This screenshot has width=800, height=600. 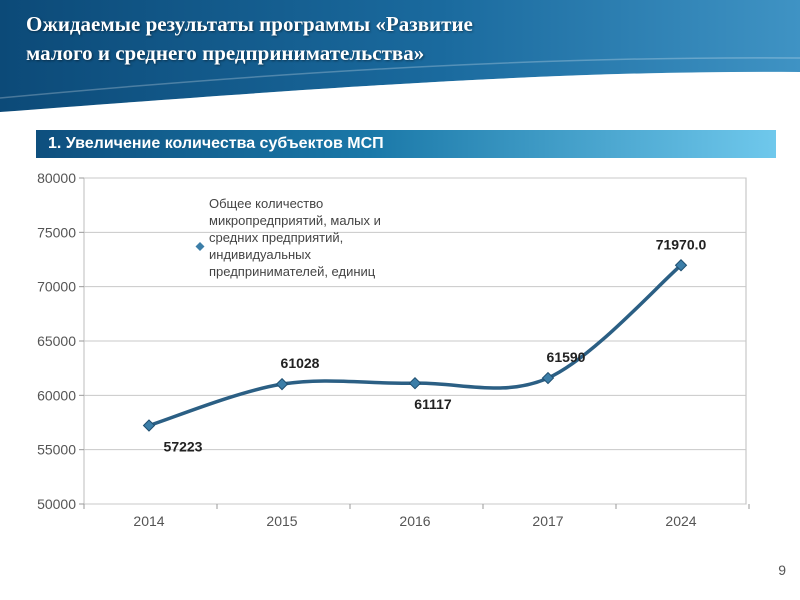 I want to click on data-label: 61028, so click(x=300, y=363).